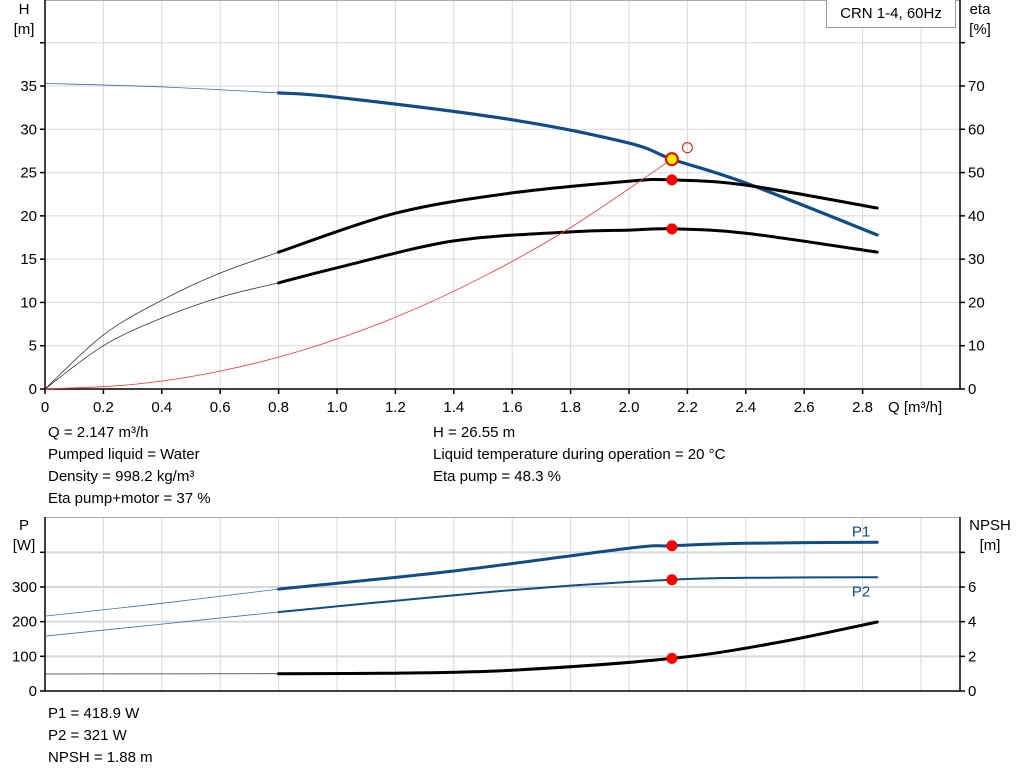 The width and height of the screenshot is (1024, 781). Describe the element at coordinates (28, 216) in the screenshot. I see `upper-y-tick-label: 20` at that location.